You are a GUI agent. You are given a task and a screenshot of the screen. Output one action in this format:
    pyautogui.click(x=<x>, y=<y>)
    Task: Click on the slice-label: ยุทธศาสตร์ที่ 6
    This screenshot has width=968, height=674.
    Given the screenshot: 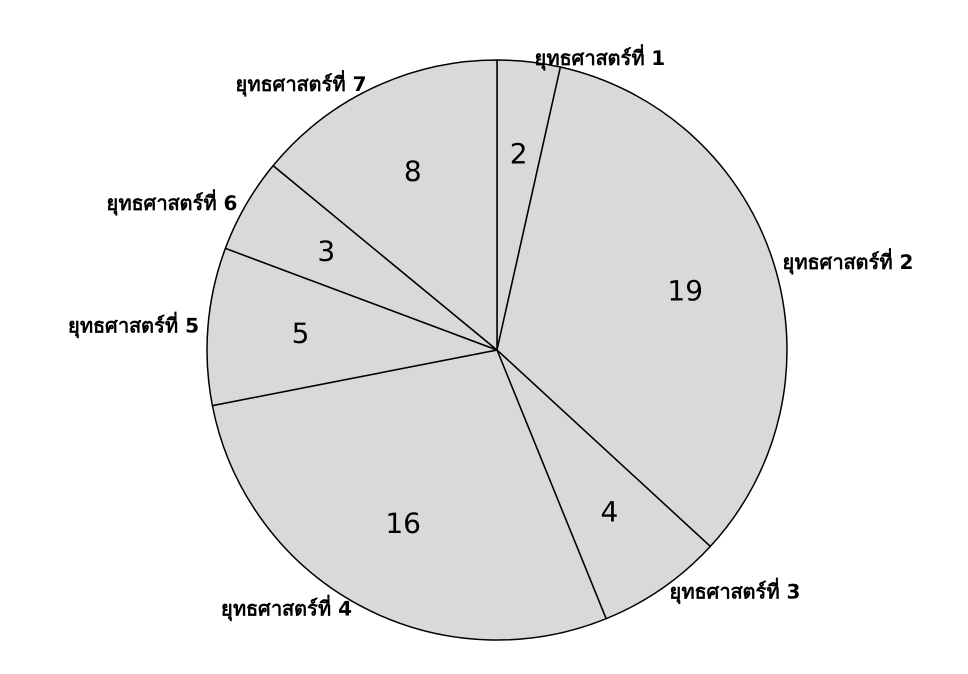 What is the action you would take?
    pyautogui.click(x=172, y=202)
    